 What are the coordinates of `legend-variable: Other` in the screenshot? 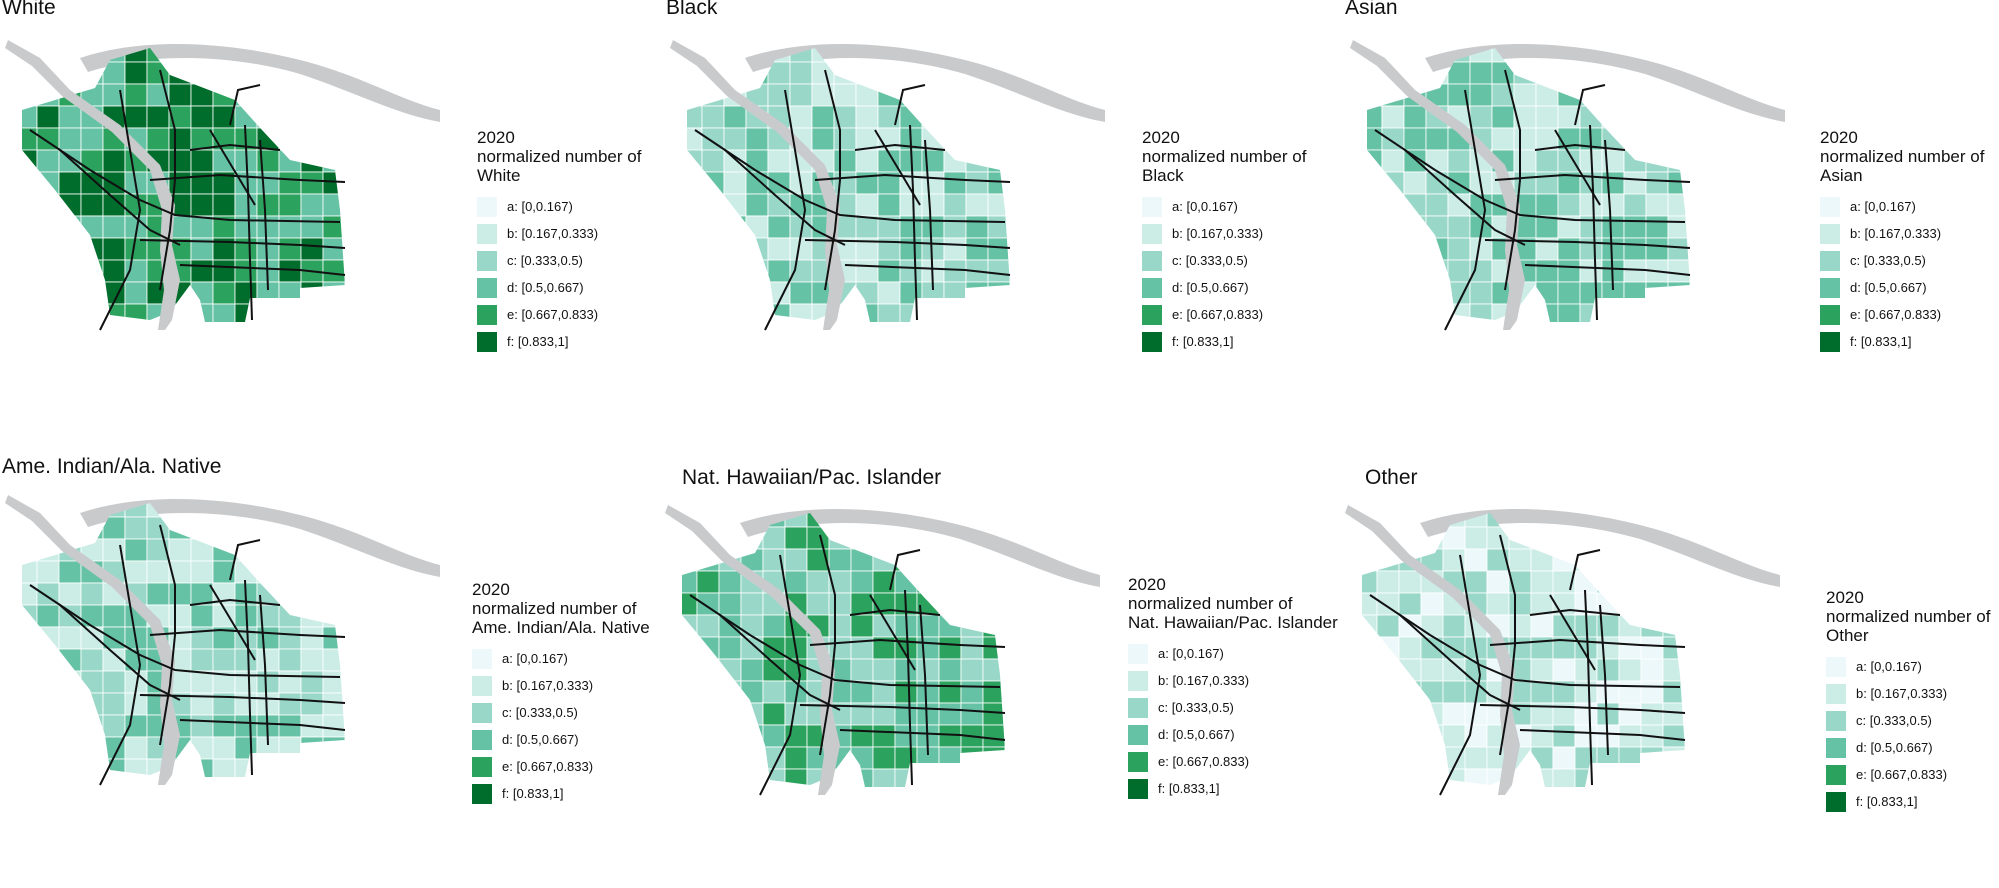 It's located at (1847, 635).